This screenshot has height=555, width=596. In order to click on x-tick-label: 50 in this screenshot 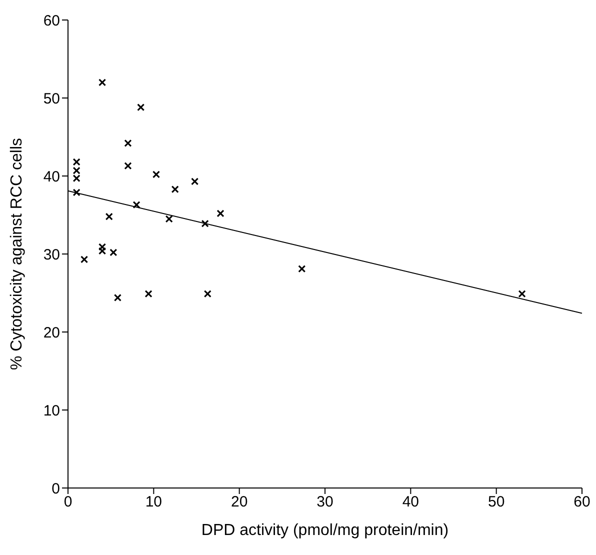, I will do `click(496, 502)`.